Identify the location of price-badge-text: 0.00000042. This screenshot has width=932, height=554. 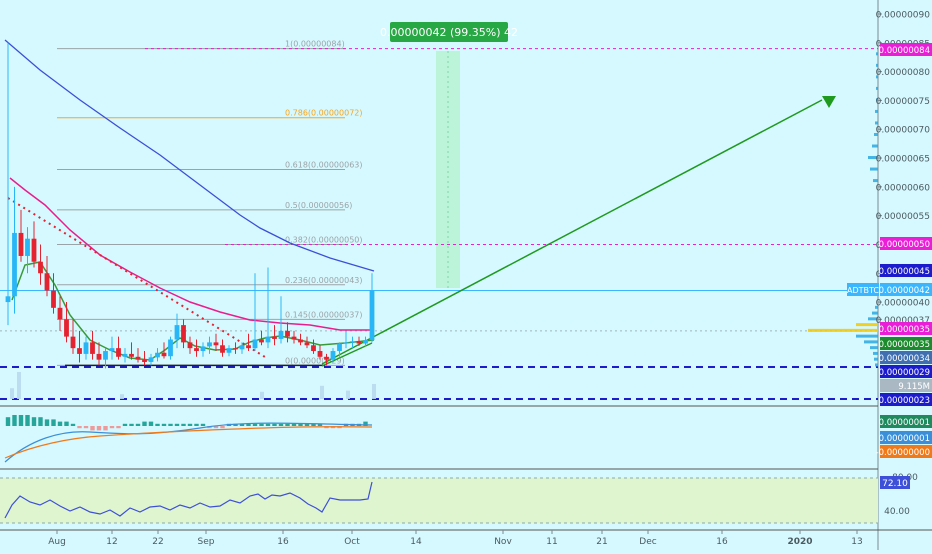
(904, 291).